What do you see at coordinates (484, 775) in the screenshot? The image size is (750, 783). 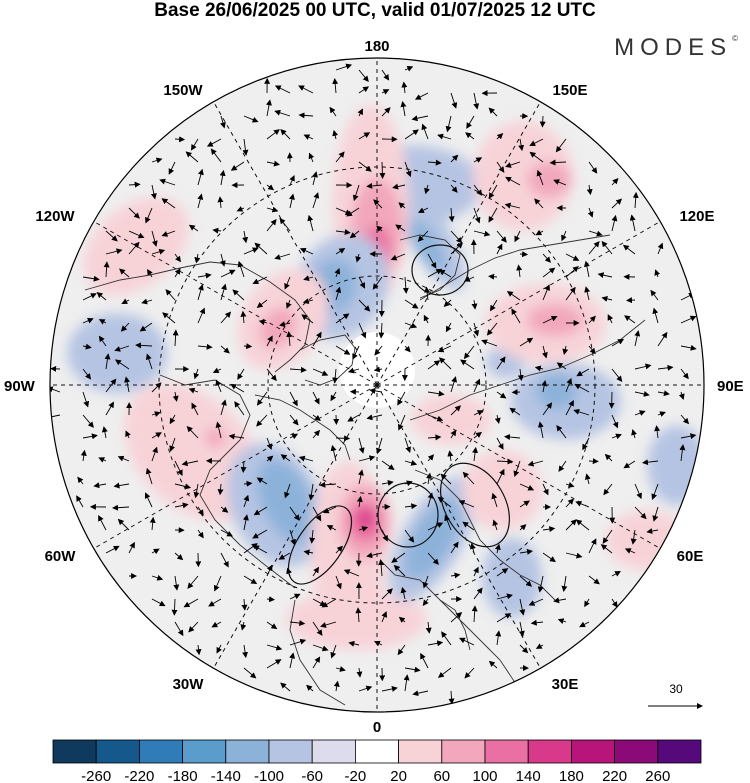 I see `colorbar-tick-label: 100` at bounding box center [484, 775].